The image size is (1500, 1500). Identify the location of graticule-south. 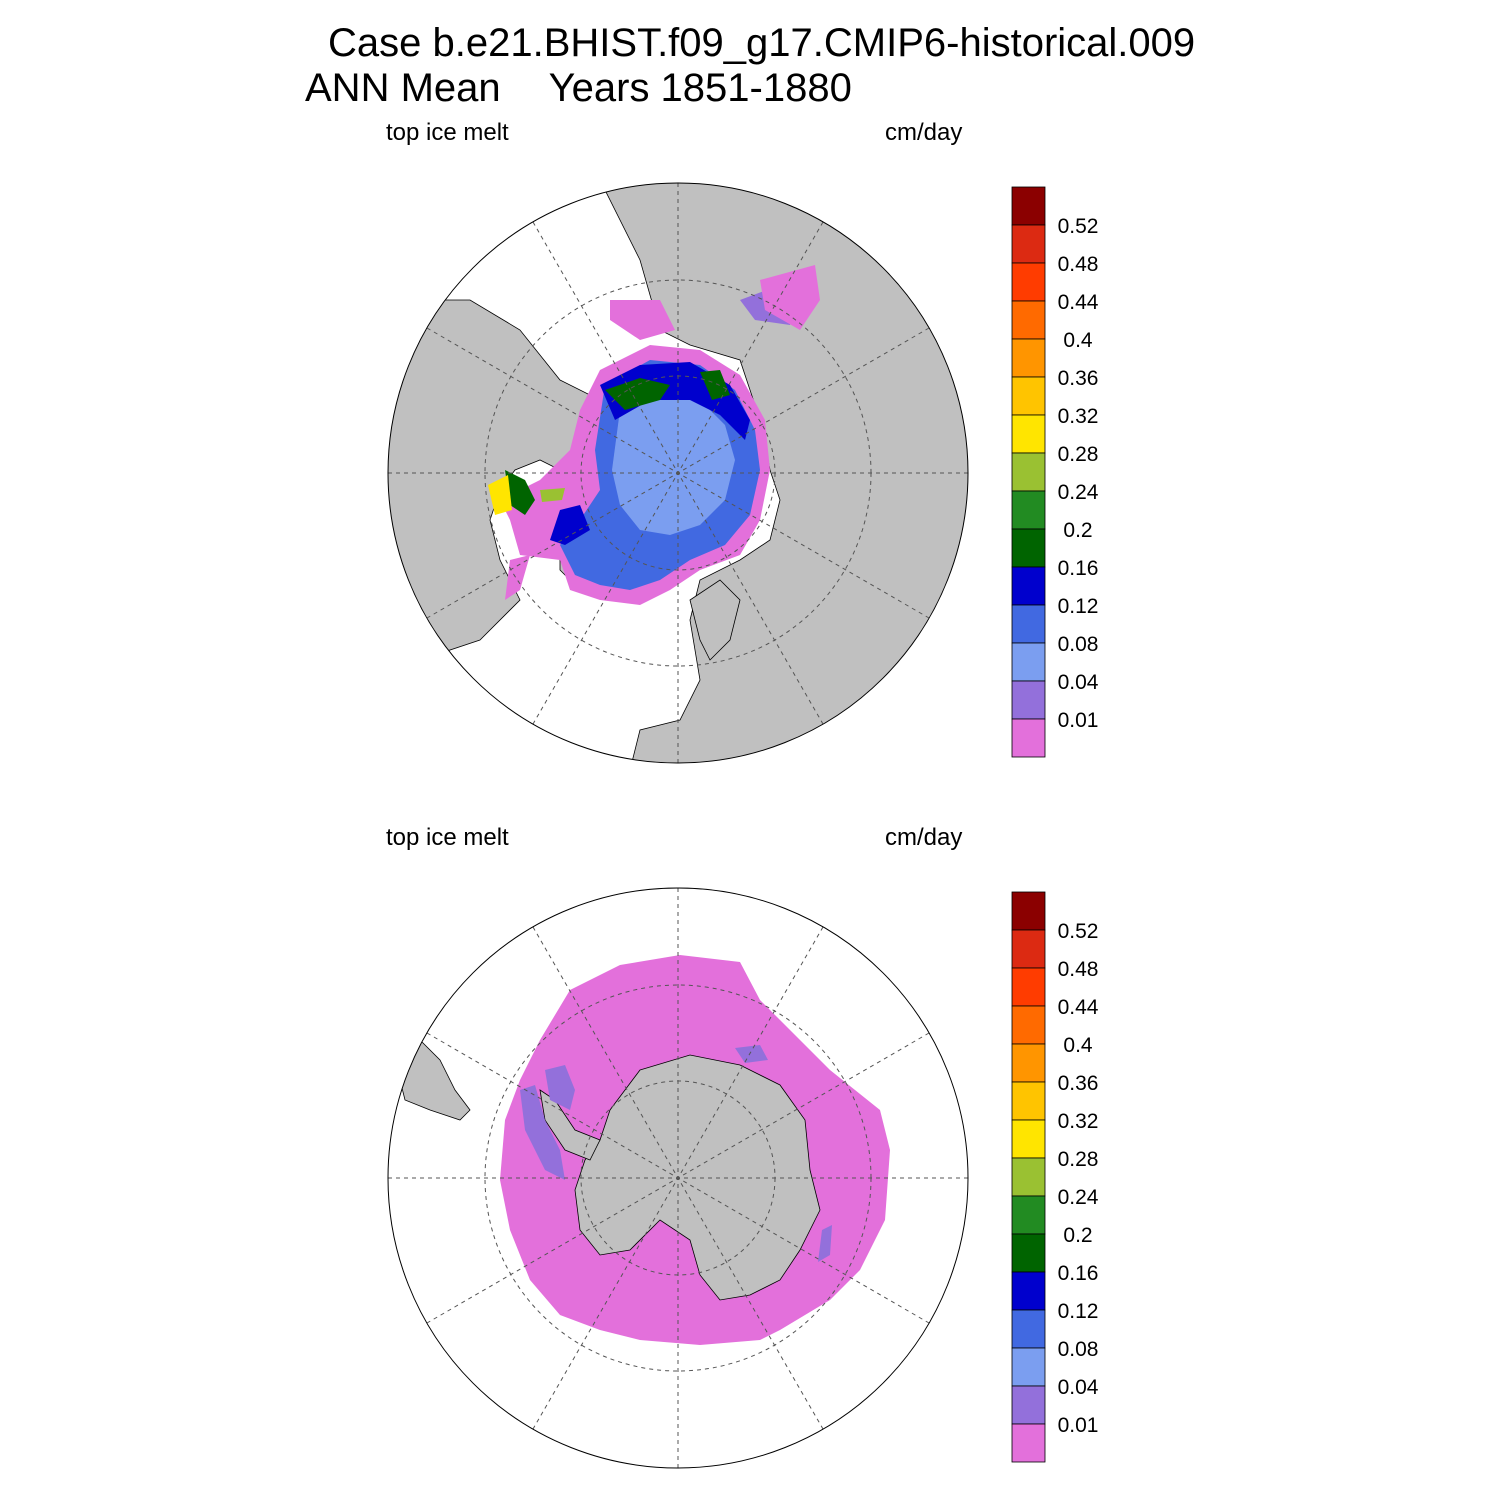
(678, 1178).